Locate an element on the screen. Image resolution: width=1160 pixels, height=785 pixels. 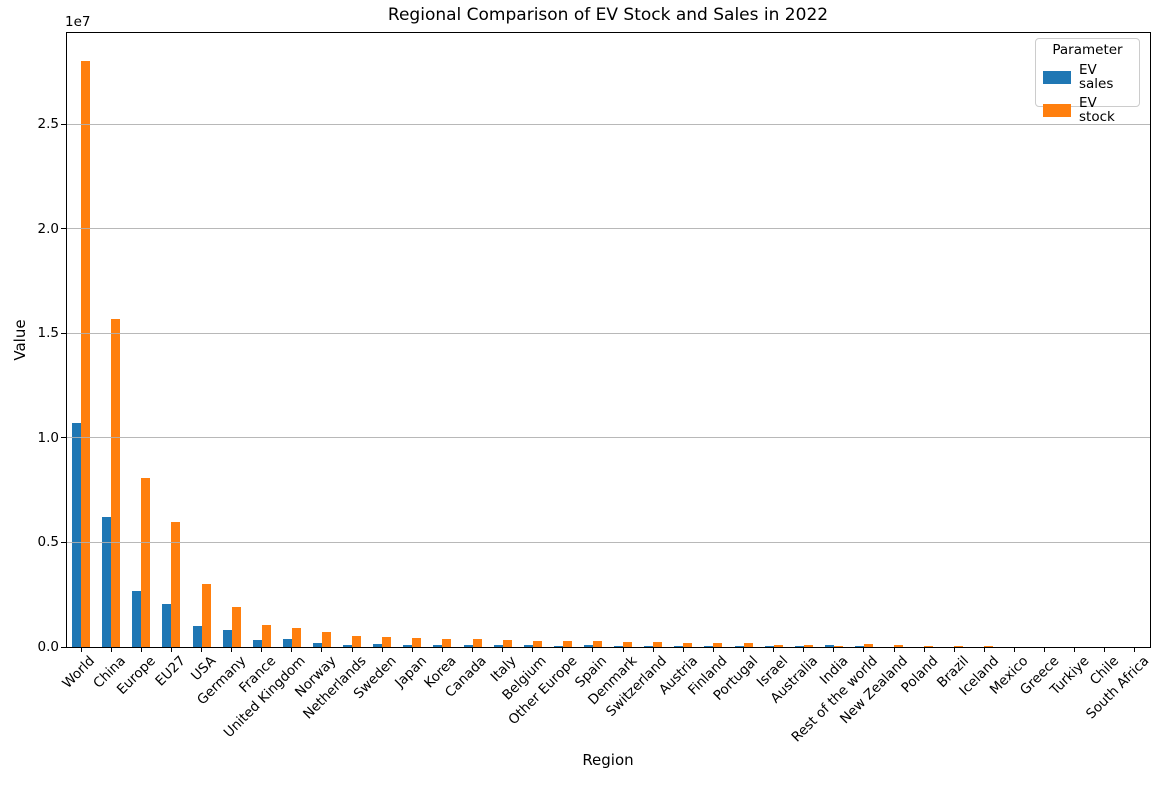
bar-ev-stock-china is located at coordinates (116, 482).